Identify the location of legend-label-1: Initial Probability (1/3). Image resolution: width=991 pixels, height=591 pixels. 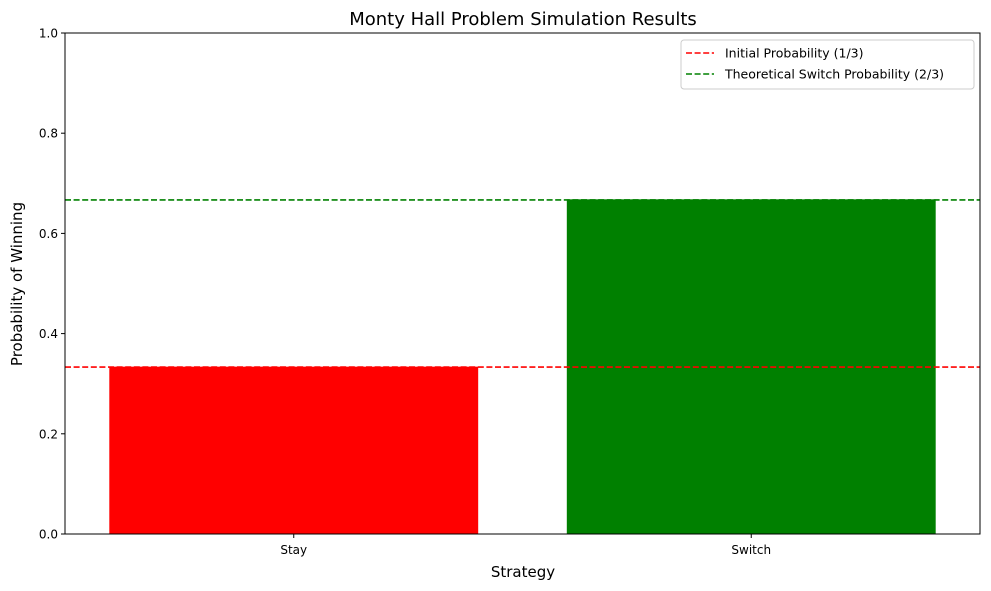
(794, 53).